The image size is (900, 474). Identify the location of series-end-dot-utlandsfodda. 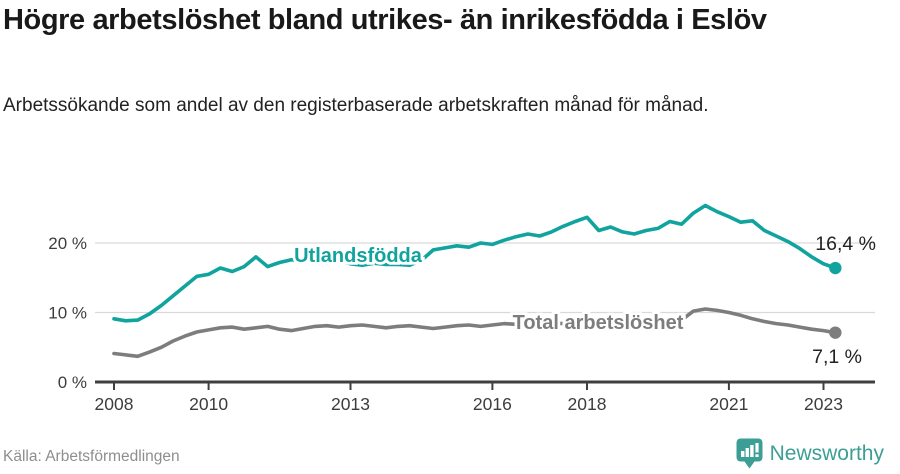
(835, 268).